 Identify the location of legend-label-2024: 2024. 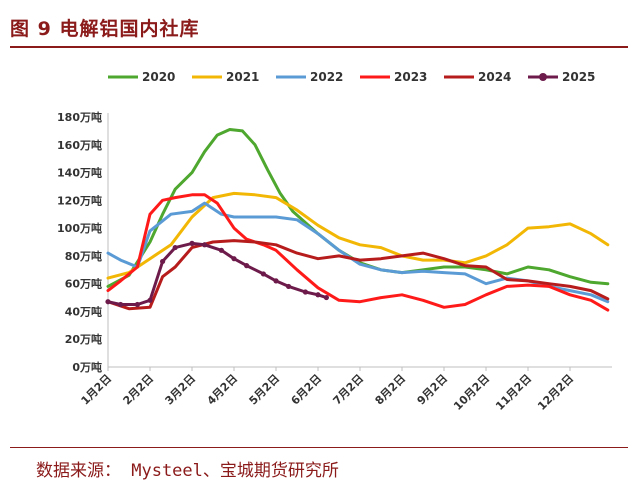
(494, 77).